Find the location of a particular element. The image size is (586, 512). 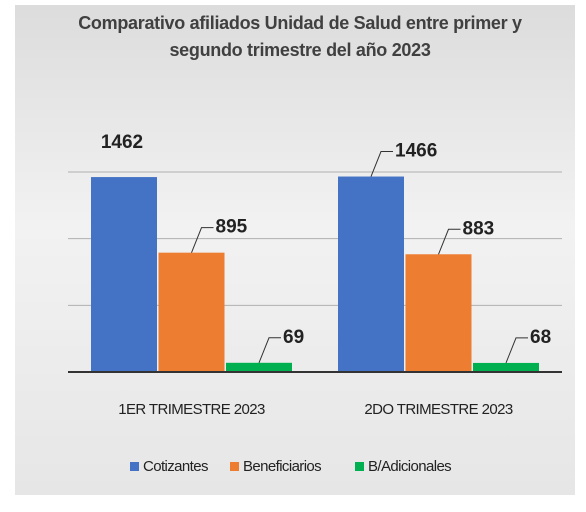

legend-label: Cotizantes is located at coordinates (175, 466).